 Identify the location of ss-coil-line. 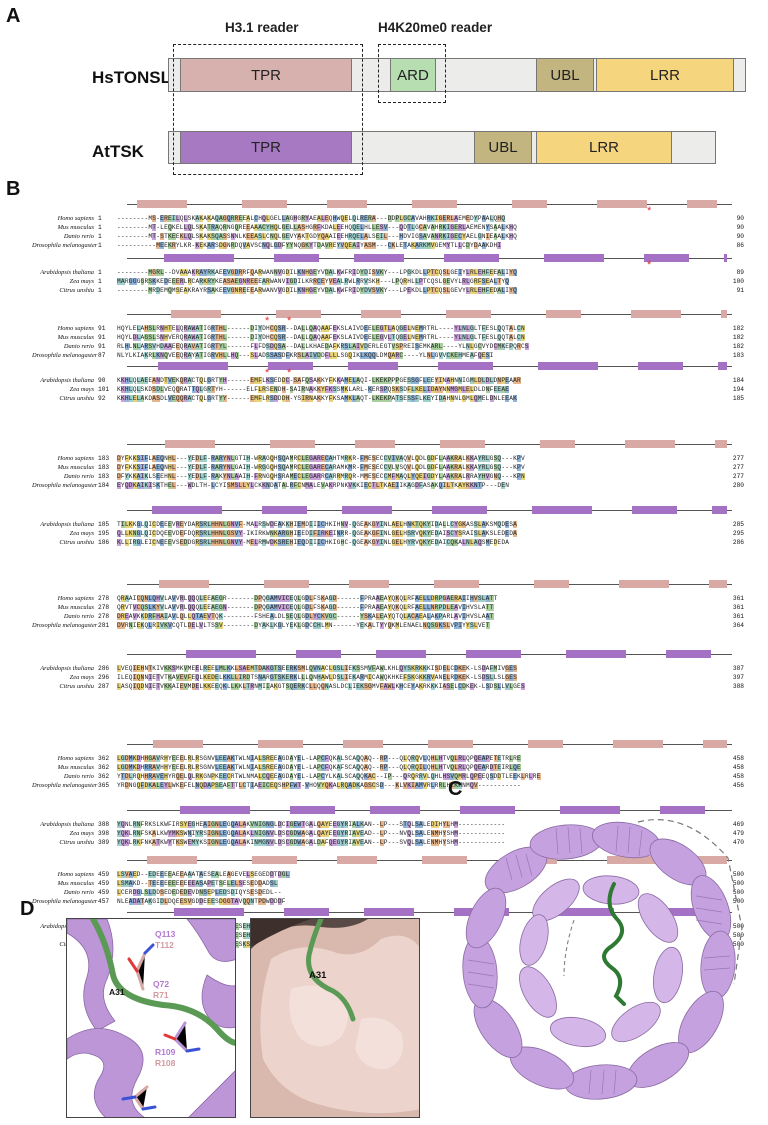
(429, 510).